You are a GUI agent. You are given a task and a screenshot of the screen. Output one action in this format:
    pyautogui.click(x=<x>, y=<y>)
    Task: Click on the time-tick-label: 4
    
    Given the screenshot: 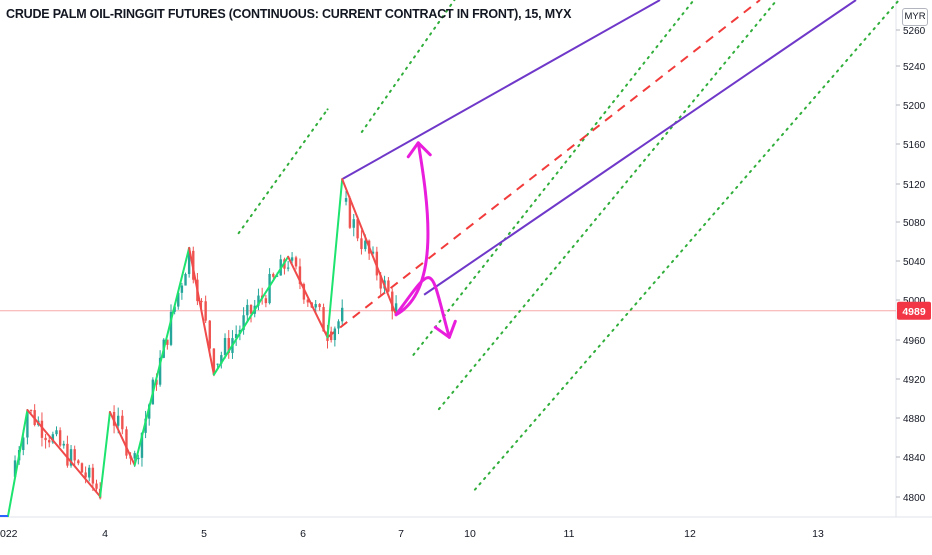 What is the action you would take?
    pyautogui.click(x=105, y=534)
    